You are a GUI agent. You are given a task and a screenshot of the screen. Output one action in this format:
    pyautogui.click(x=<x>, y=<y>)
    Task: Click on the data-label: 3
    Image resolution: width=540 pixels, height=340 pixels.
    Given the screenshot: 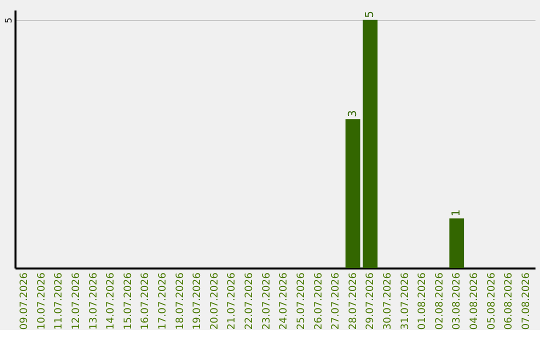 What is the action you would take?
    pyautogui.click(x=352, y=114)
    